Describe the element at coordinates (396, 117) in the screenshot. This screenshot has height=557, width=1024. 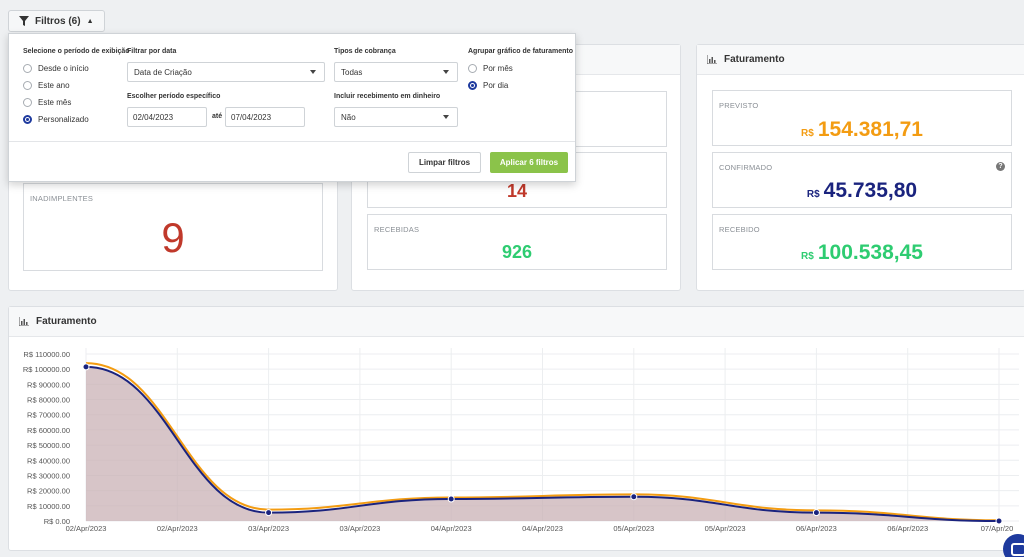
I see `cash-select: Não` at that location.